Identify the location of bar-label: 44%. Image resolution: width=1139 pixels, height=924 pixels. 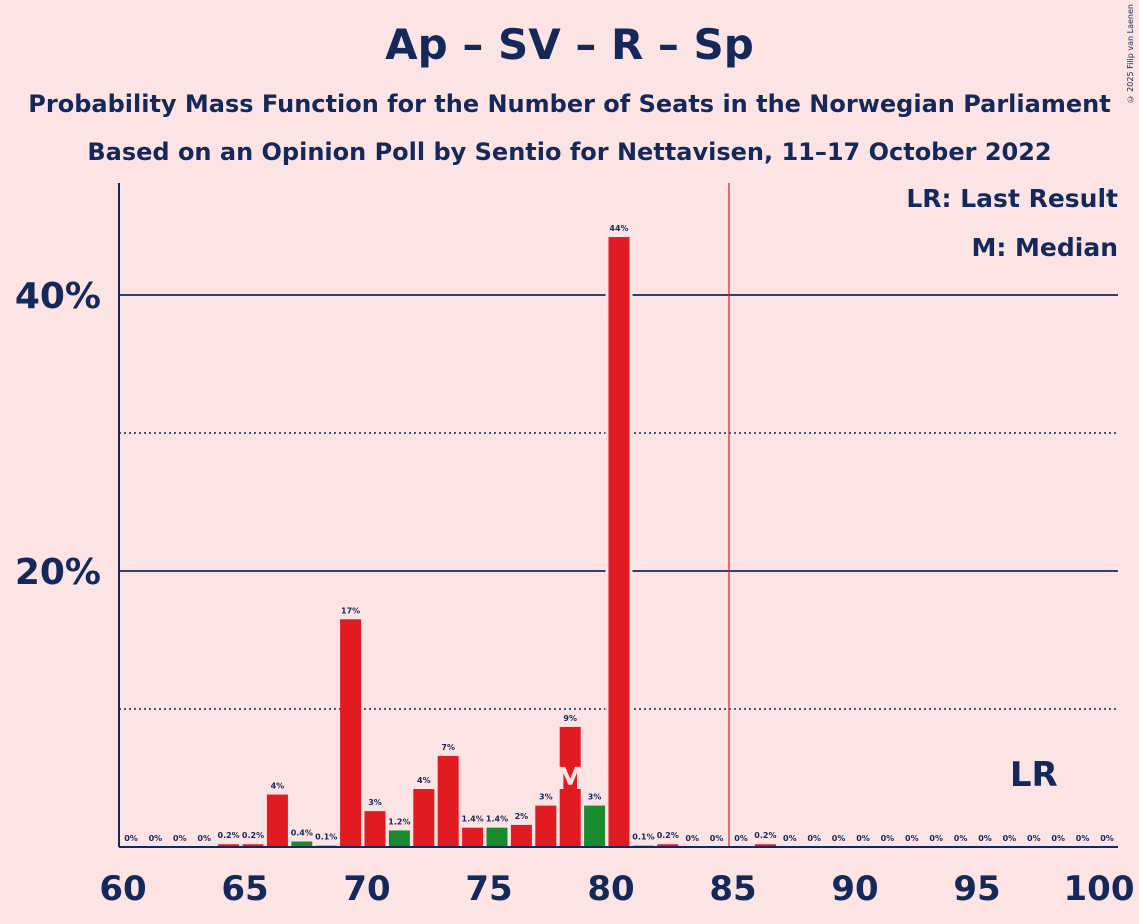
(618, 228).